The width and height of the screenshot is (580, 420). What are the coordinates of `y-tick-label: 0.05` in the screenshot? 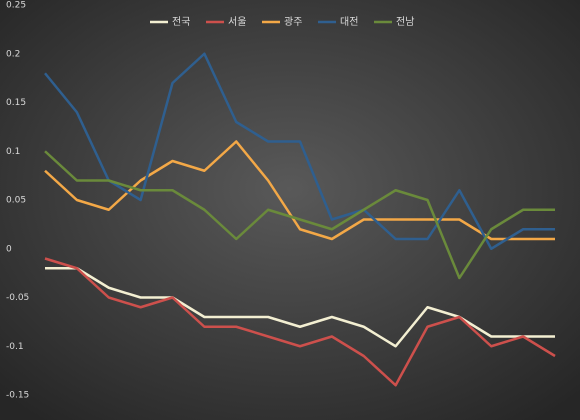 It's located at (16, 201).